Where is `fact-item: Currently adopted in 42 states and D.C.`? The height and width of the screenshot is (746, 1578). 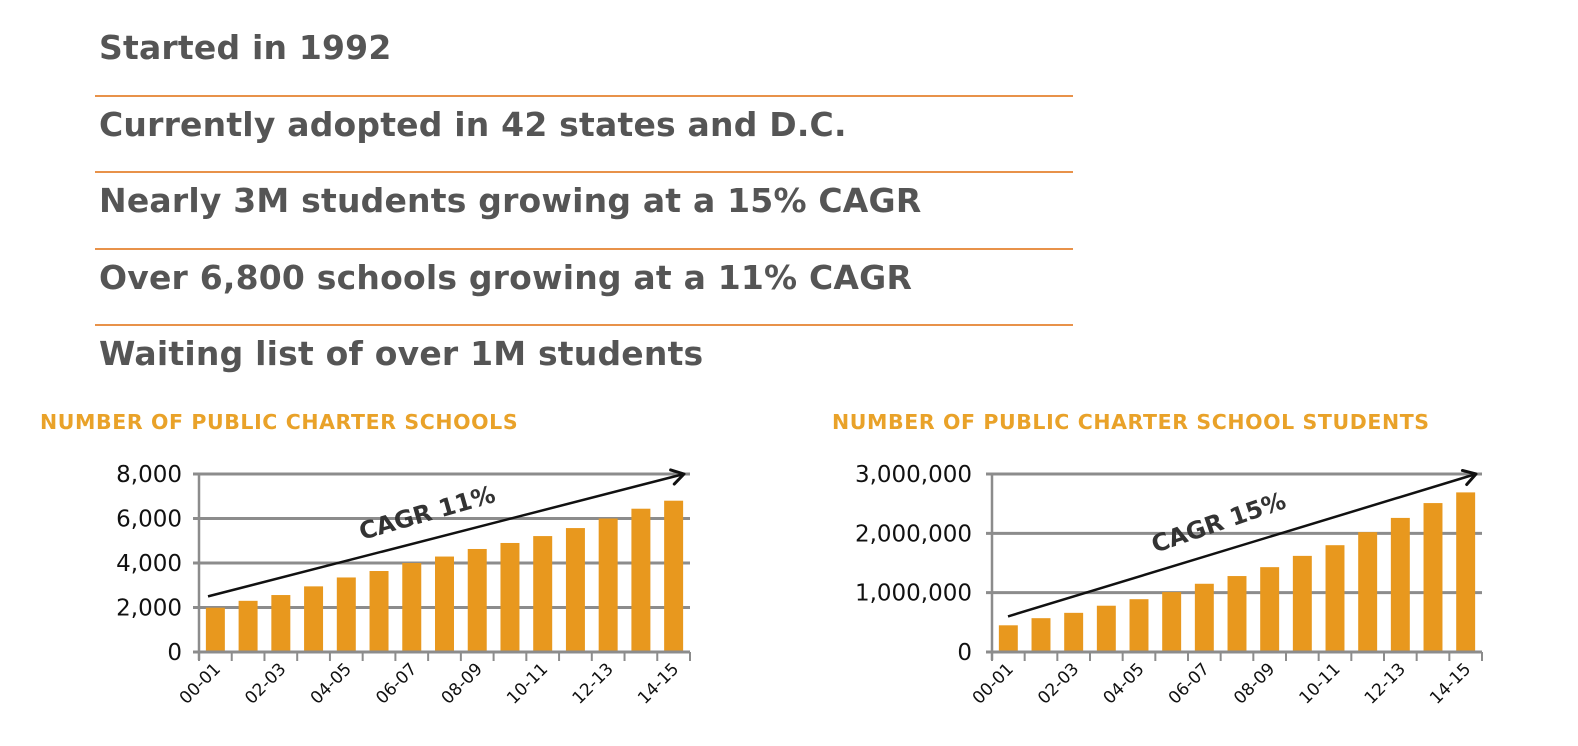
fact-item: Currently adopted in 42 states and D.C. is located at coordinates (584, 135).